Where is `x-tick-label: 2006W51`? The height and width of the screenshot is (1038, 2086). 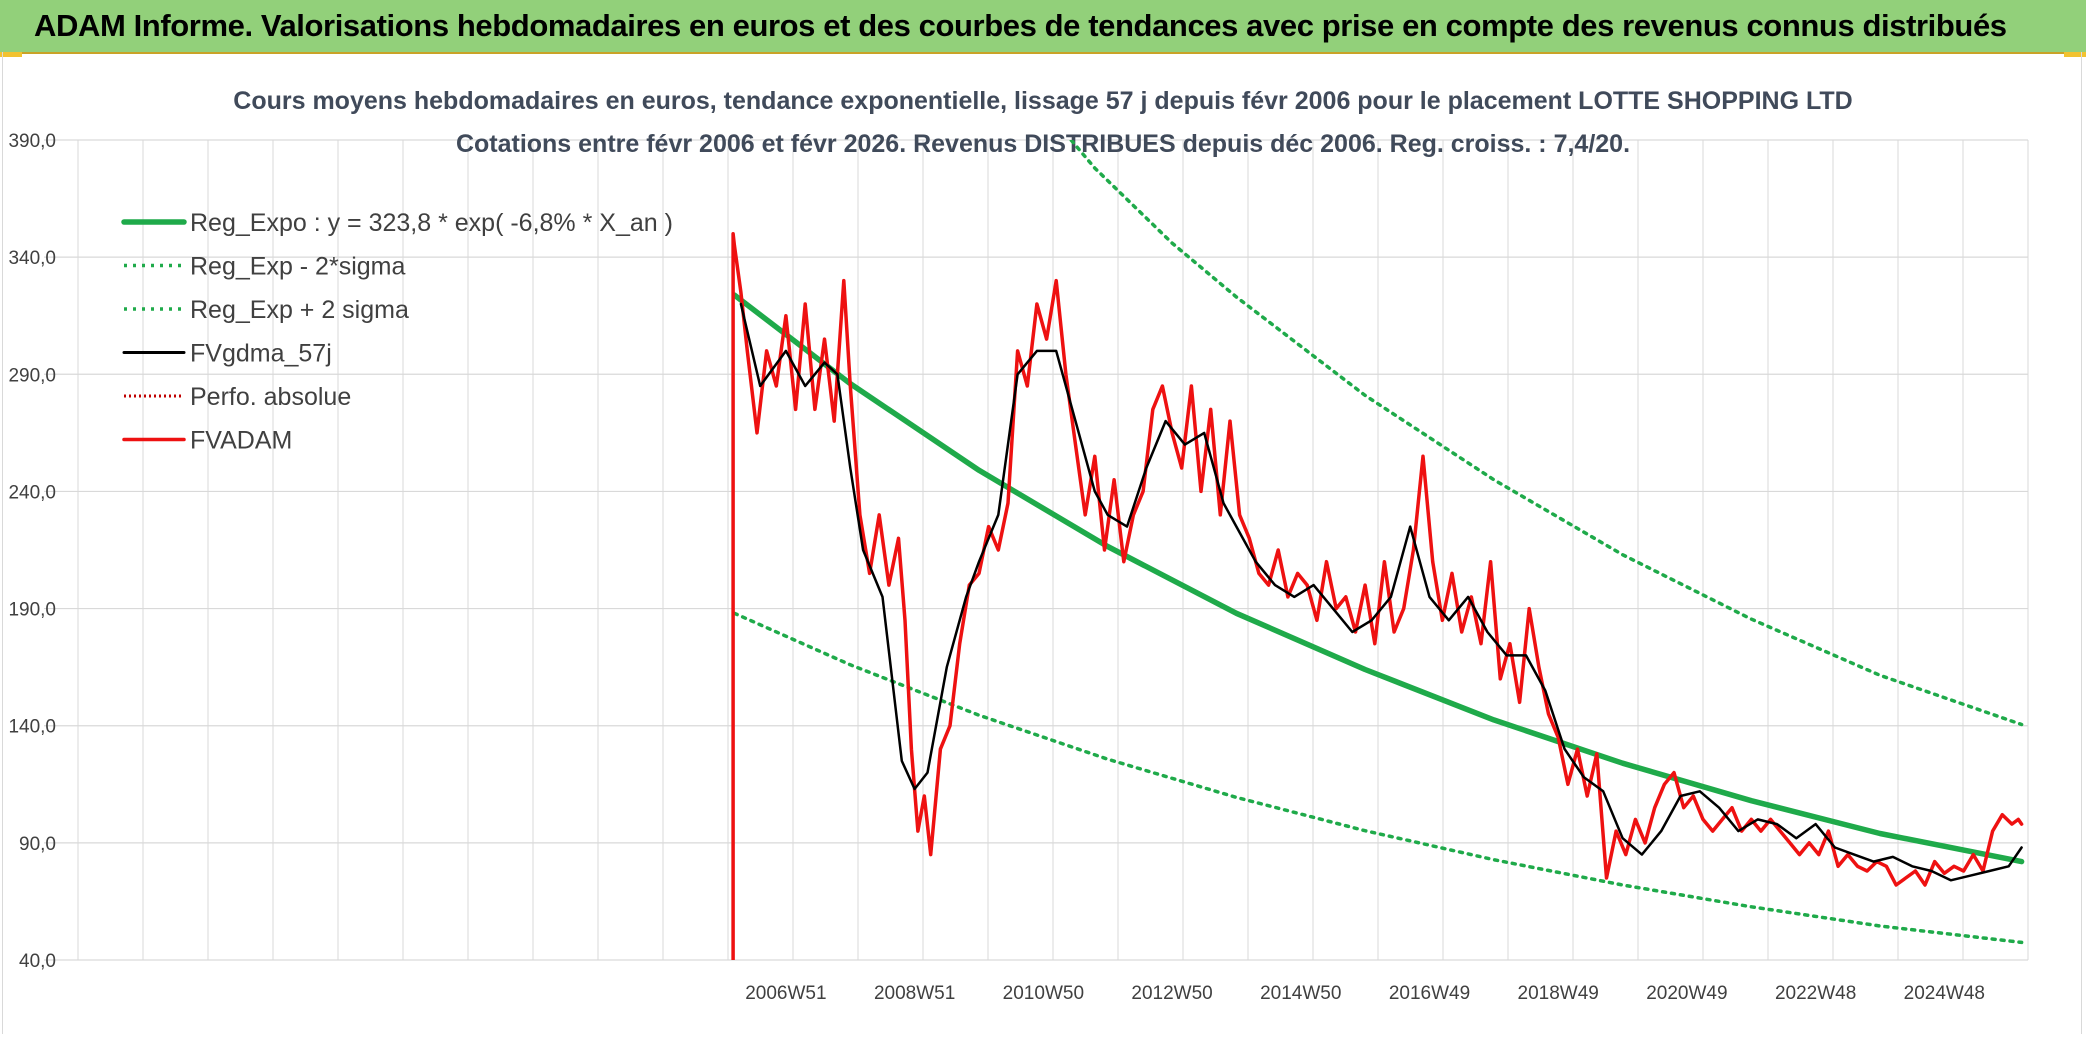
x-tick-label: 2006W51 is located at coordinates (785, 993).